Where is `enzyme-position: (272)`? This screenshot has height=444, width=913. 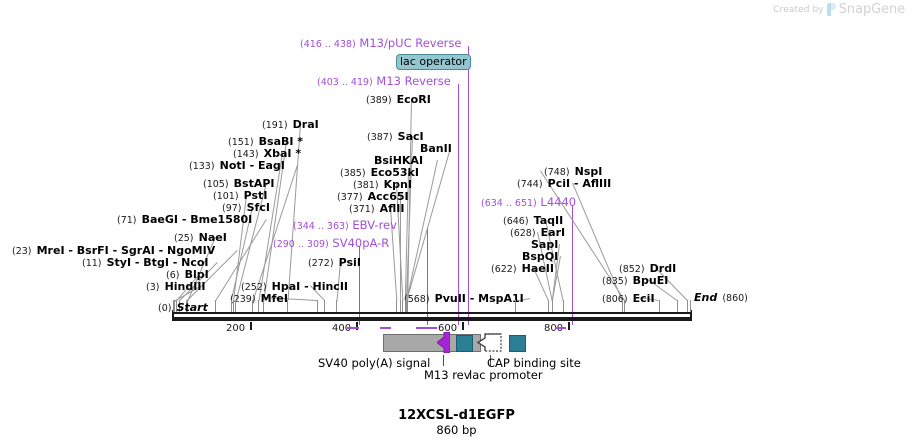
enzyme-position: (272) is located at coordinates (321, 263).